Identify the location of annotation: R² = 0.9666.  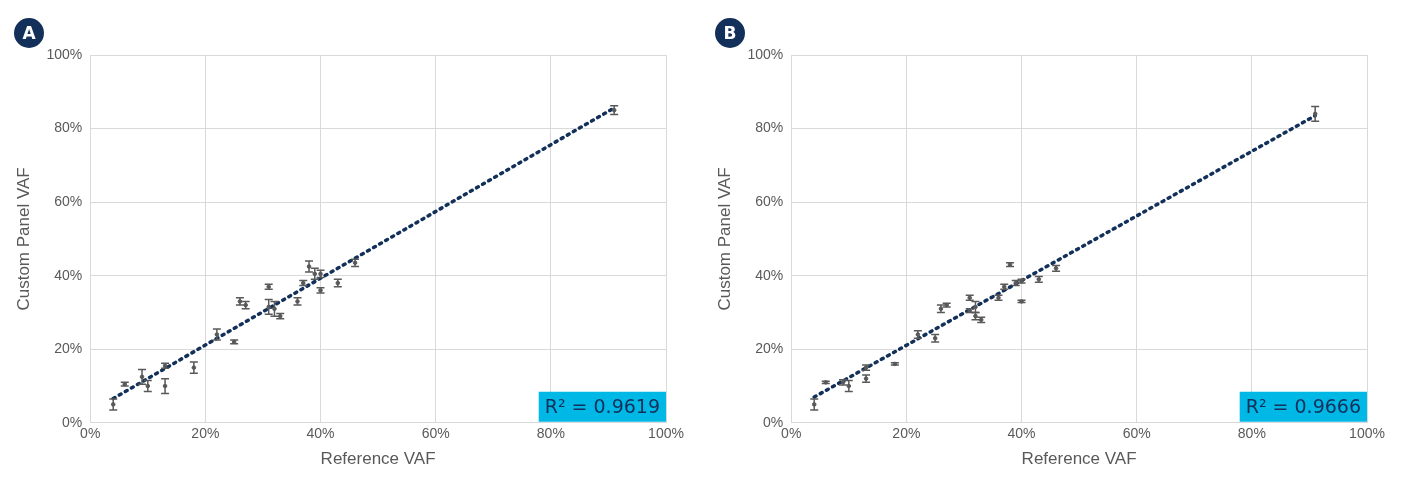
(1303, 405).